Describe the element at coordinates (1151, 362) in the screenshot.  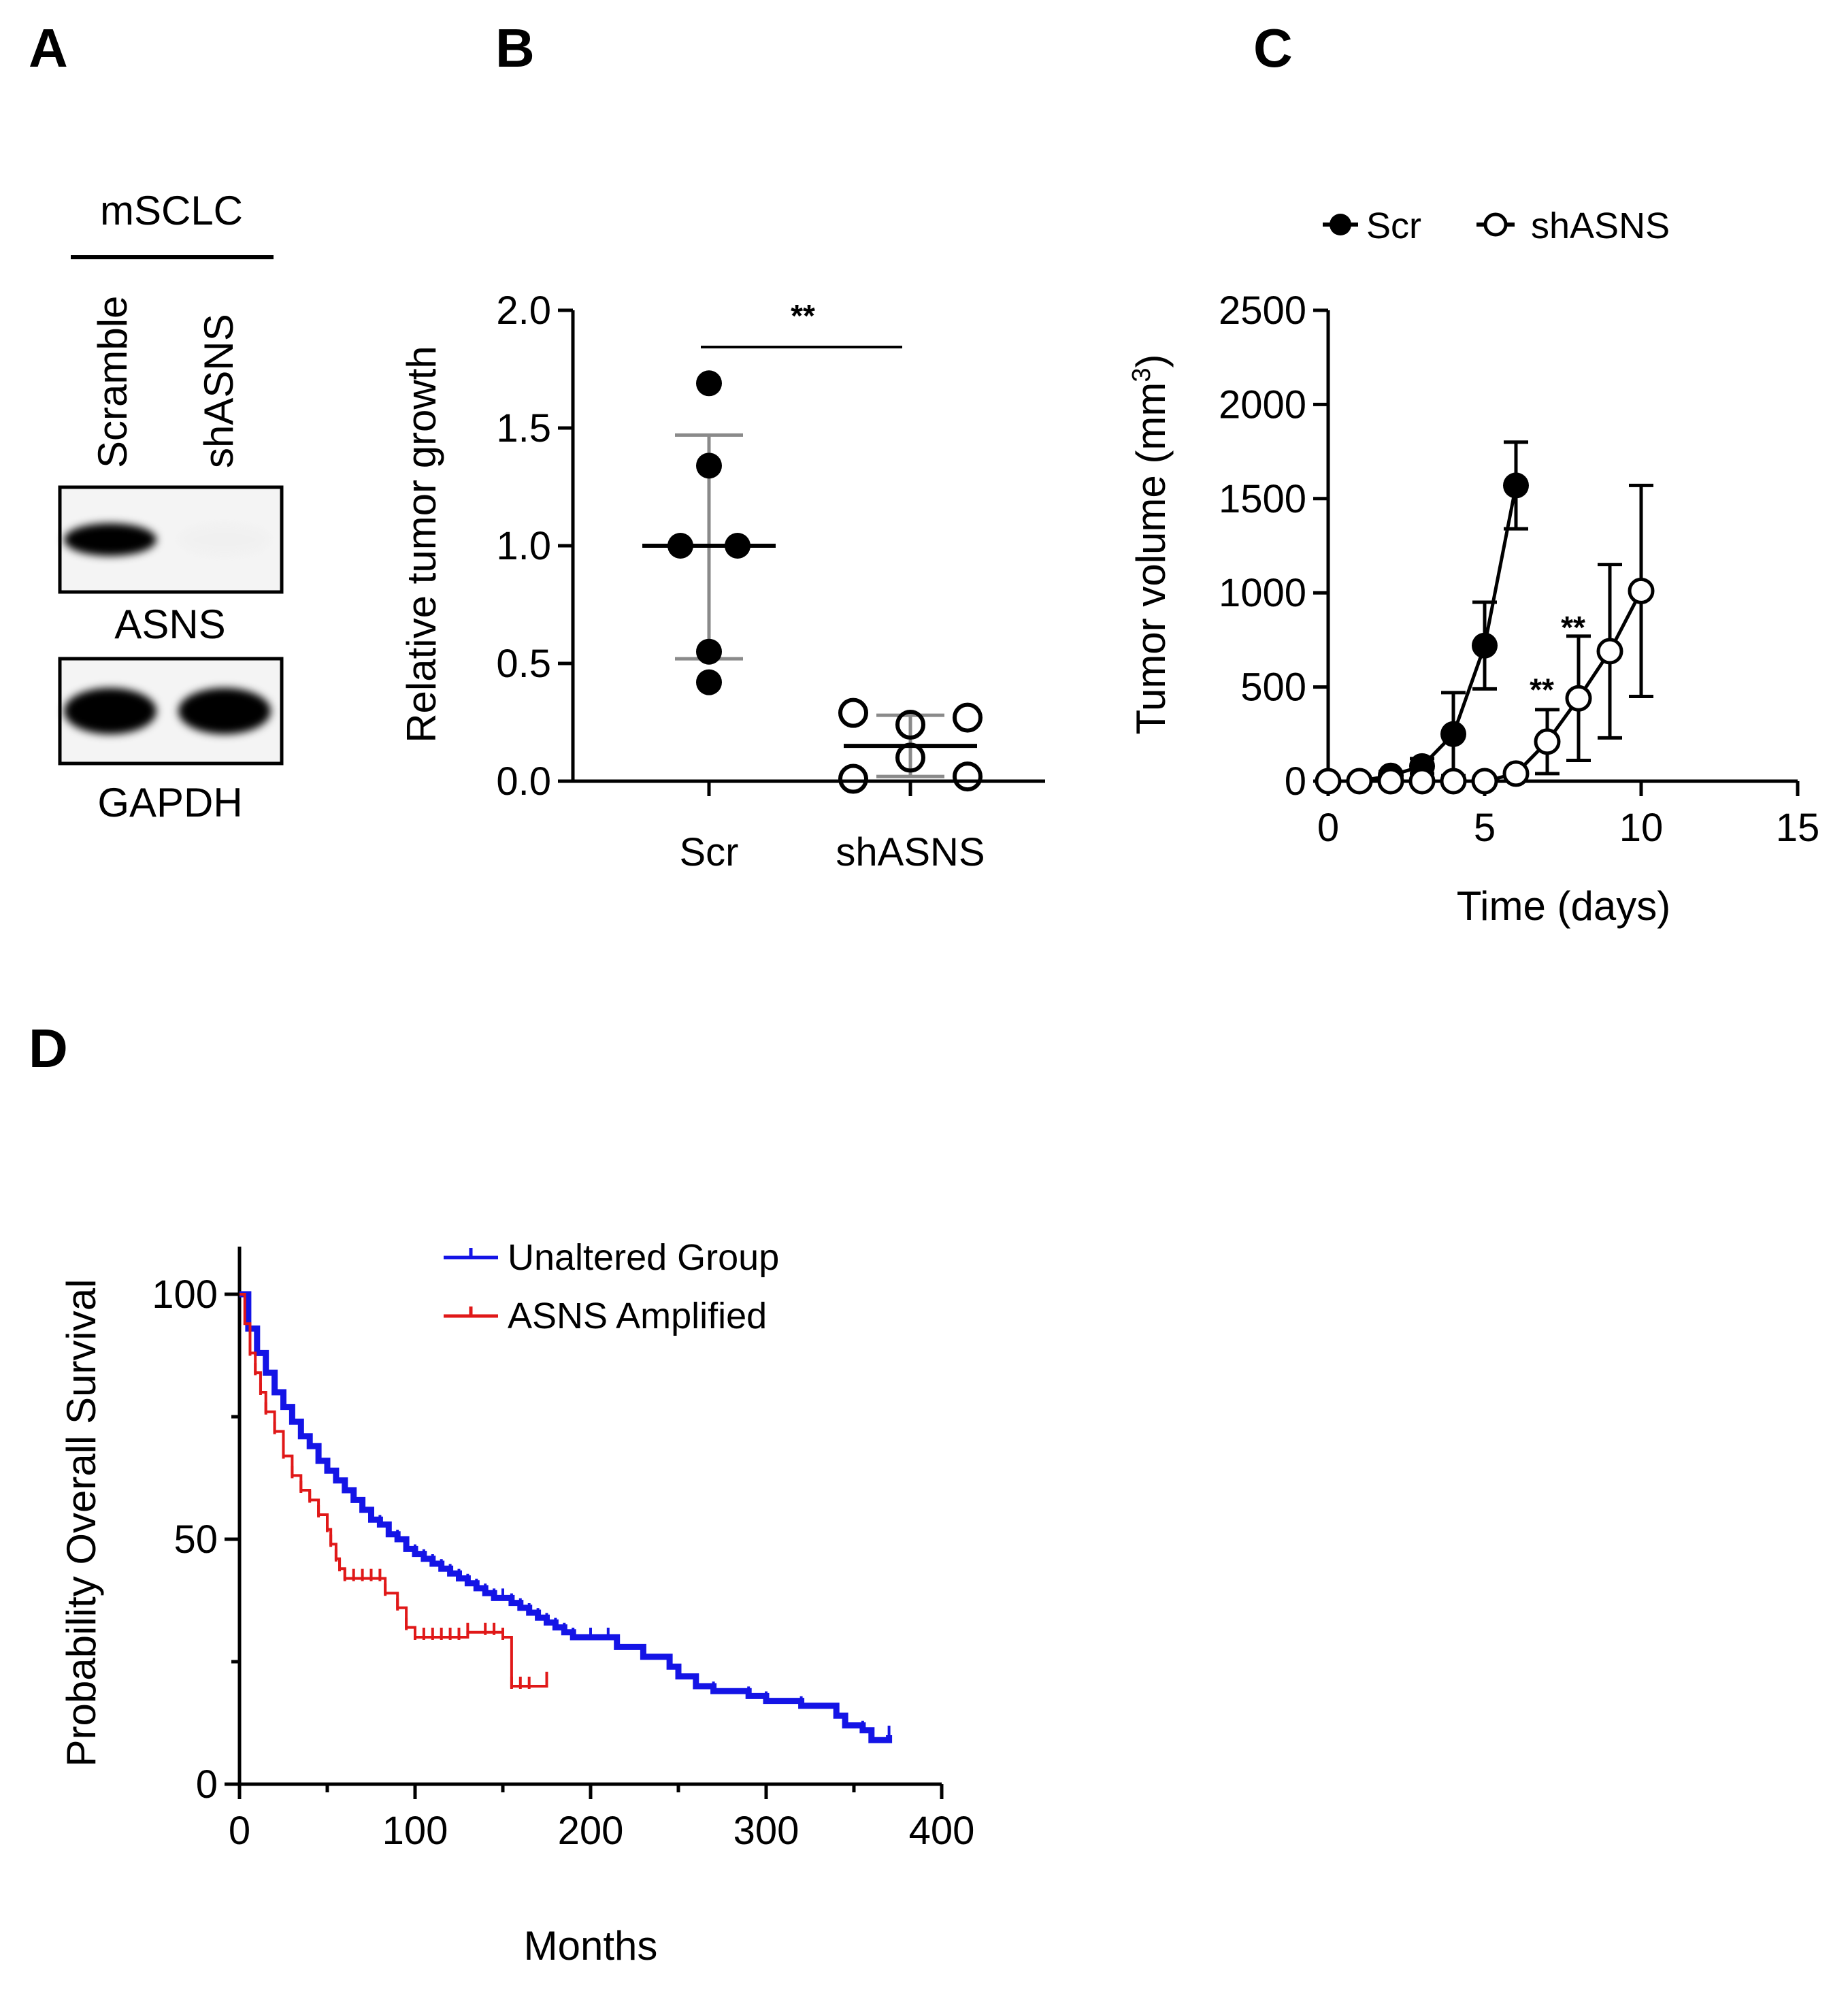
I see `chart-c-ylabel-end: )` at that location.